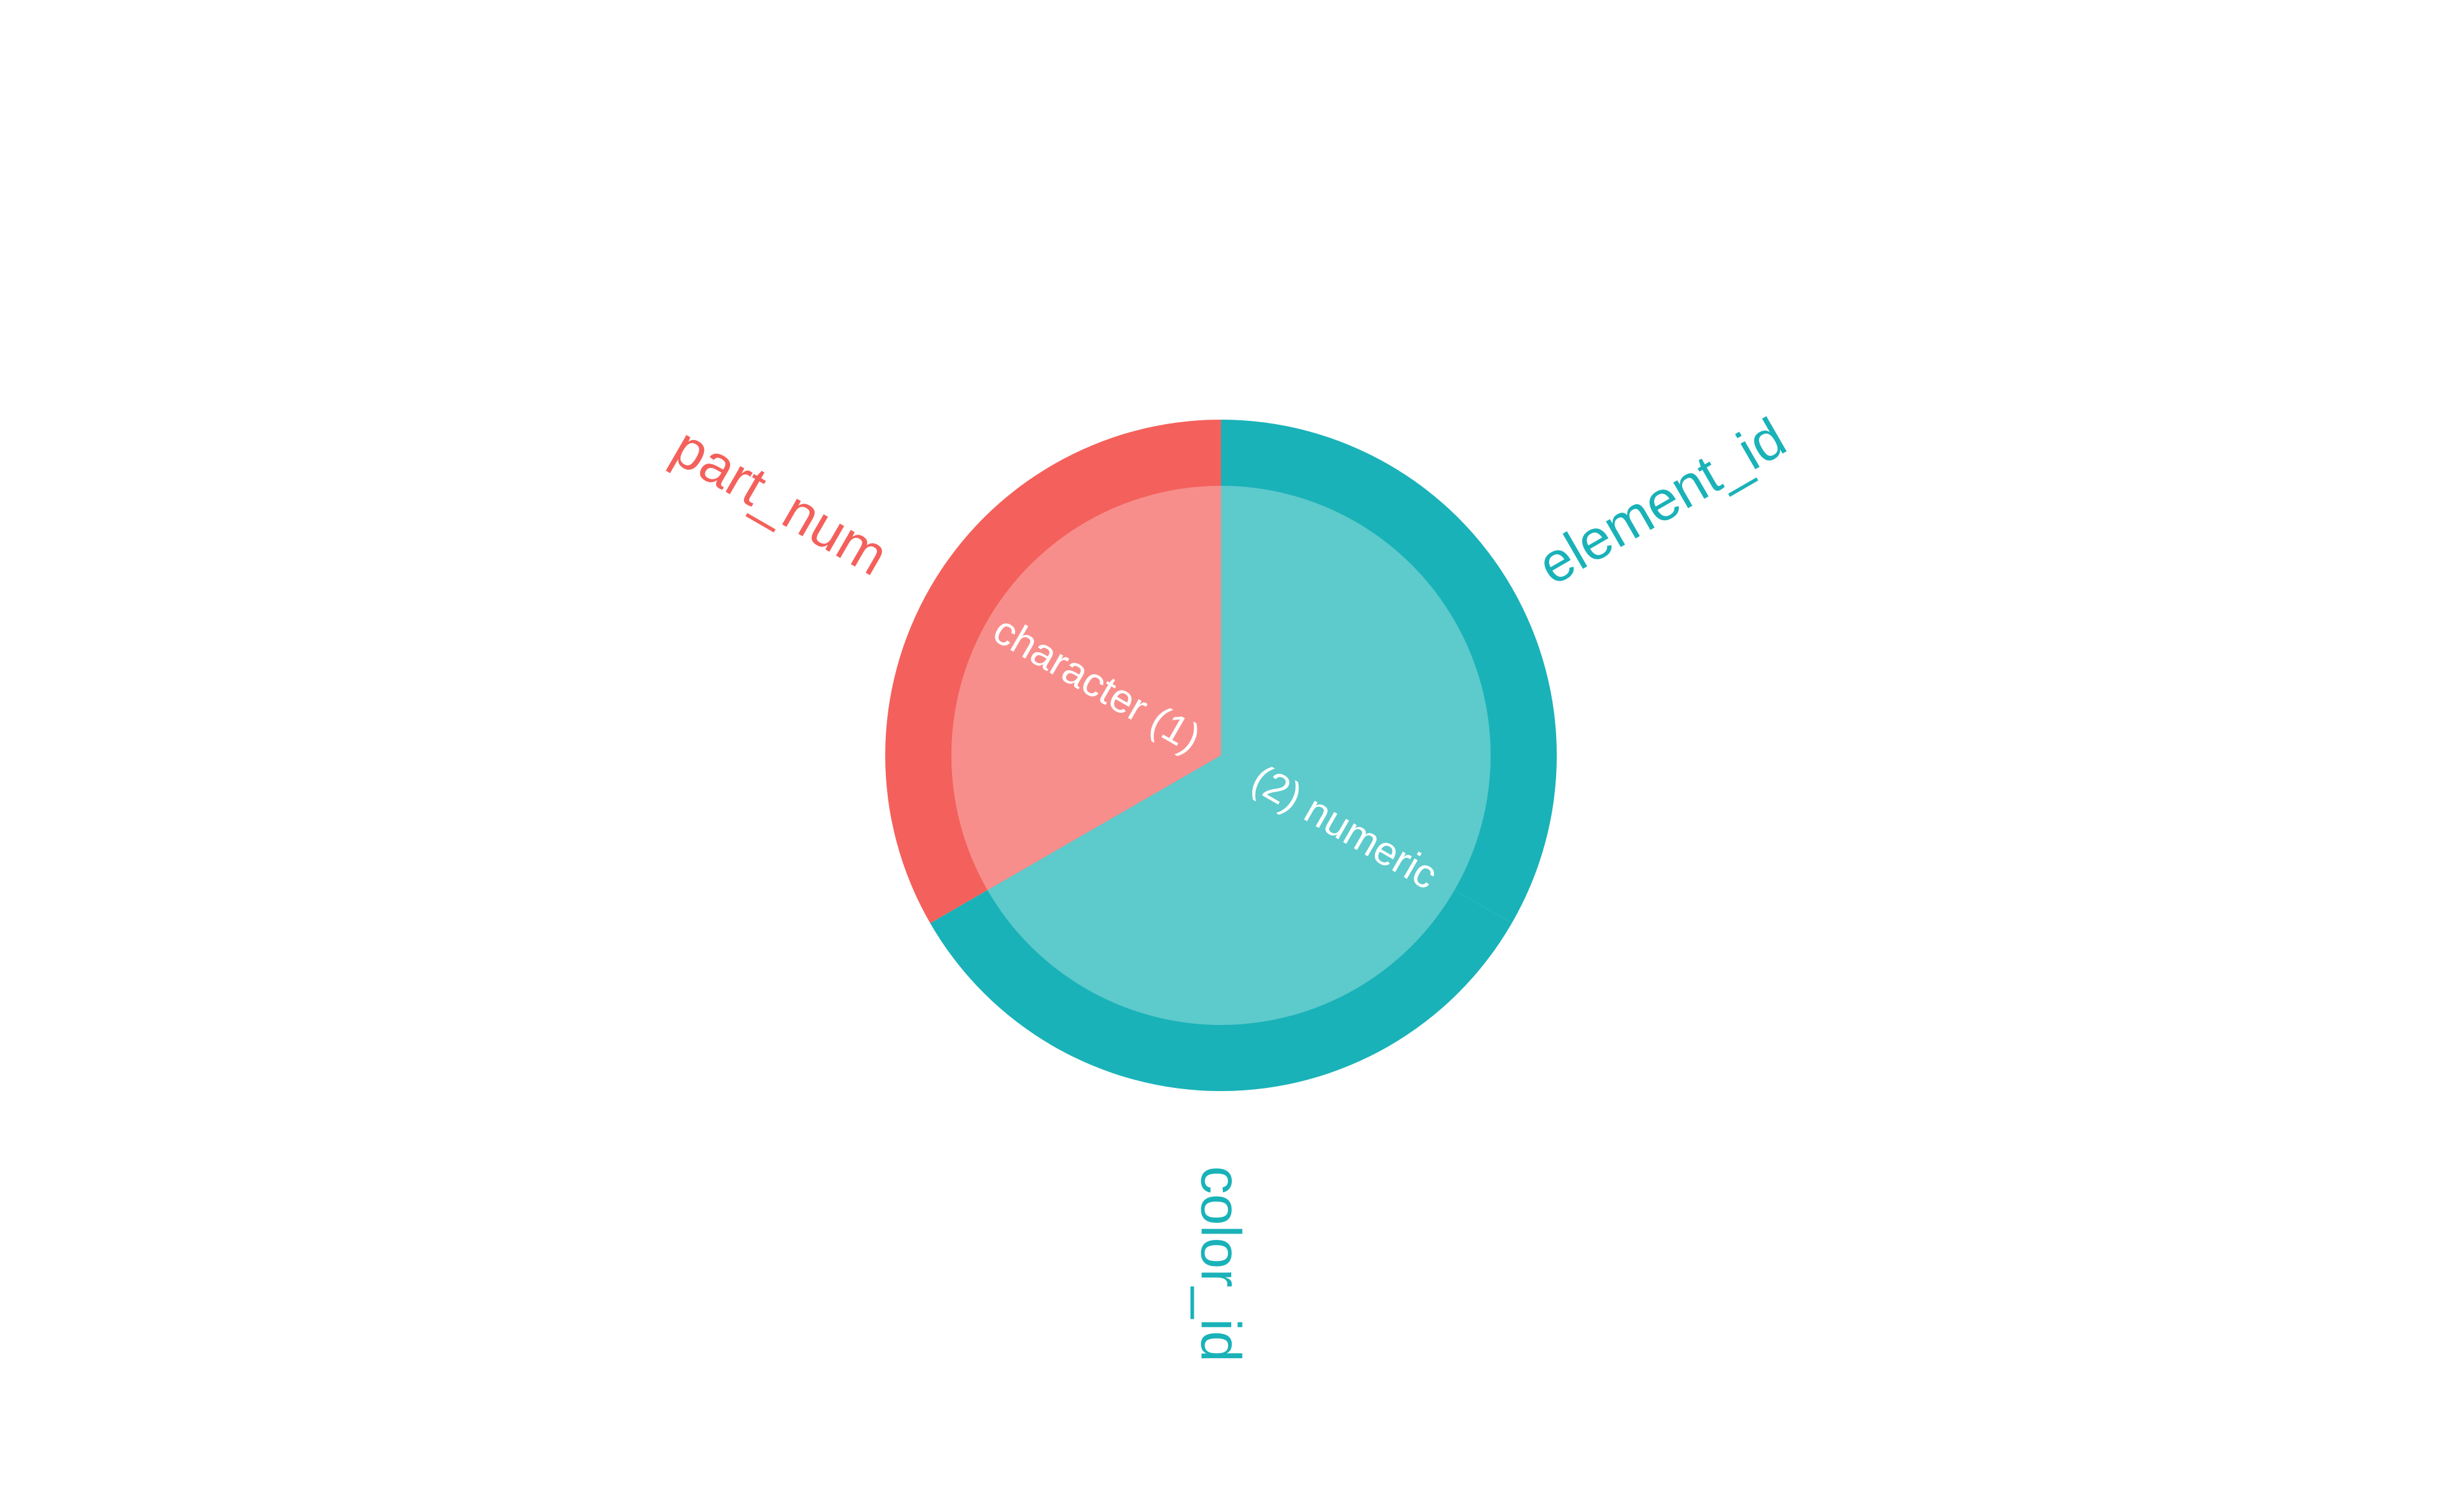  I want to click on inner-slice-character, so click(1086, 688).